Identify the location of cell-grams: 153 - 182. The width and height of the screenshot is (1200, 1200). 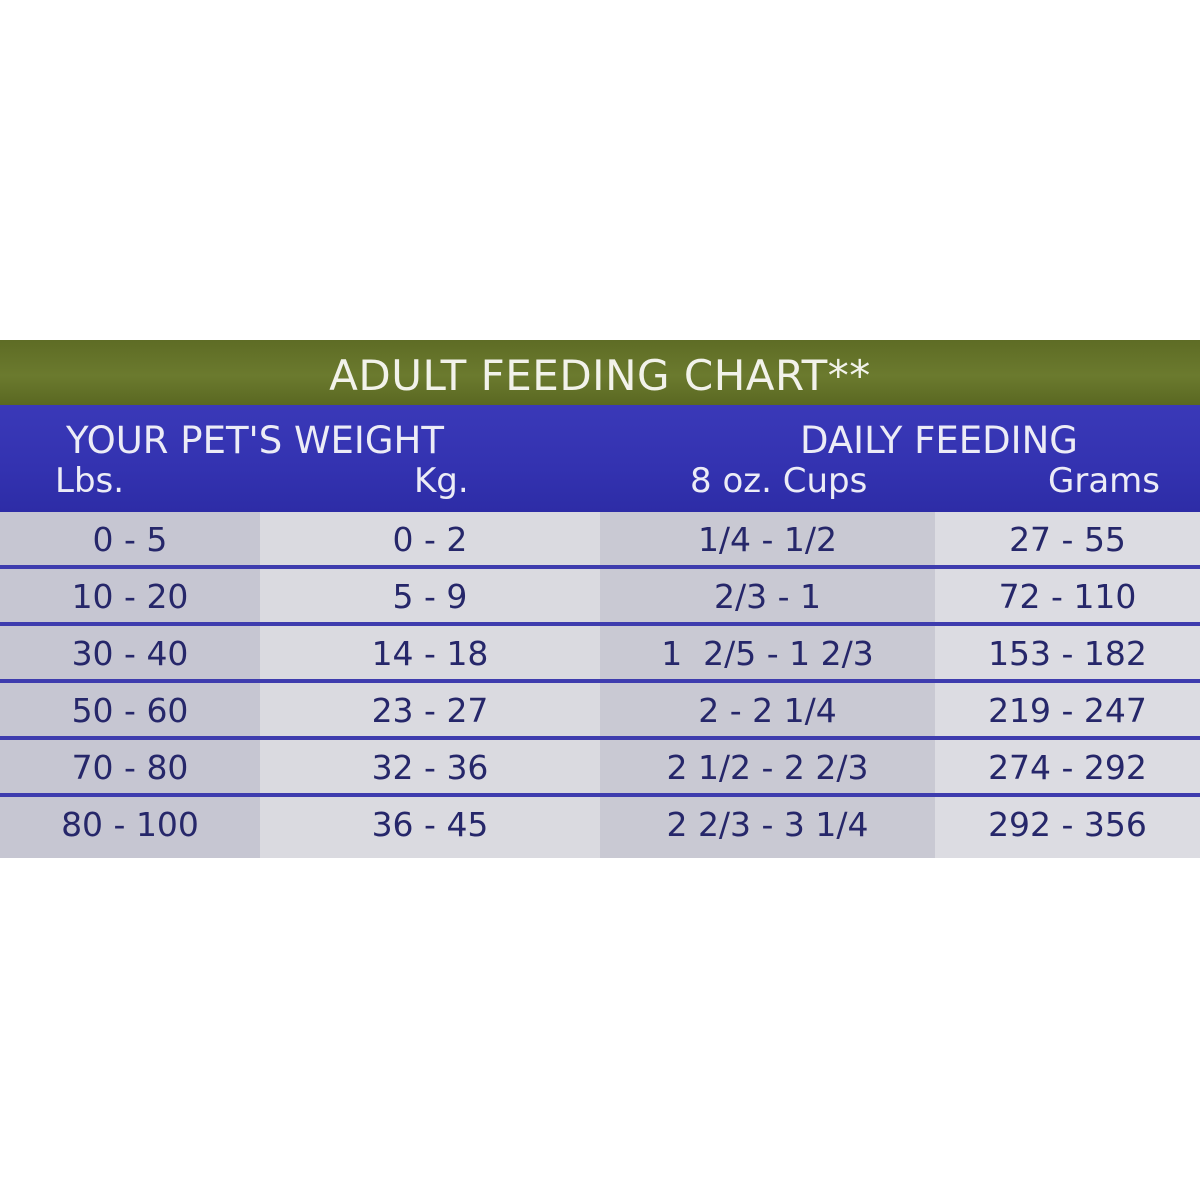
(1067, 652).